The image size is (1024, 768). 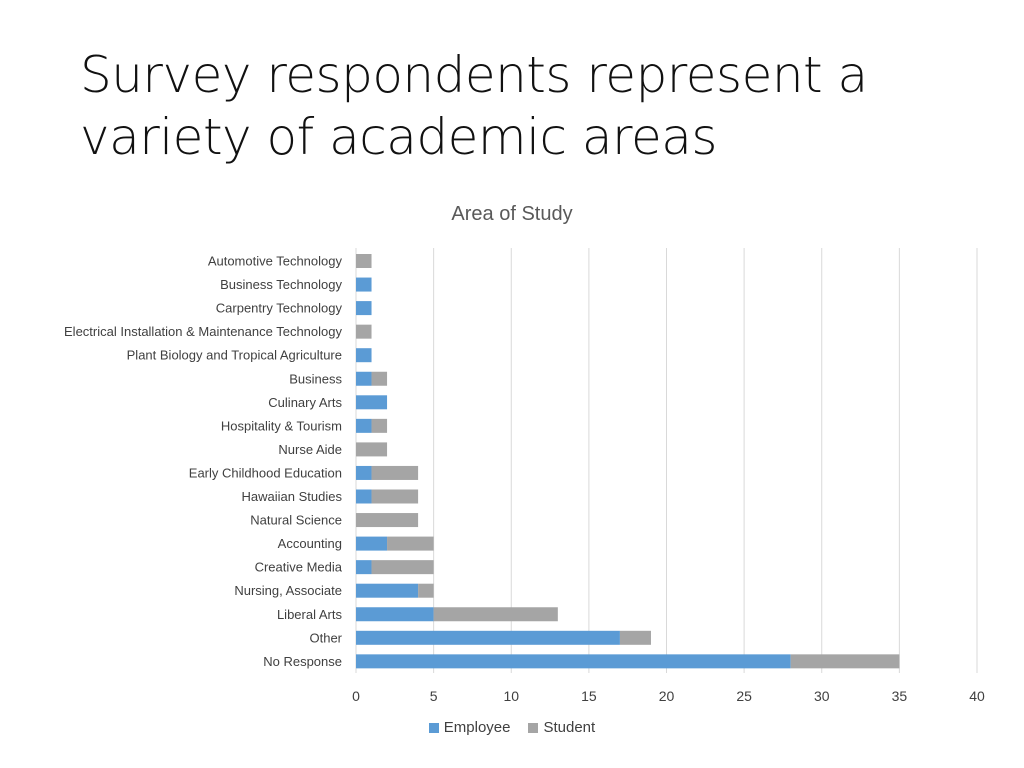 I want to click on legend-item-student: Student, so click(x=561, y=727).